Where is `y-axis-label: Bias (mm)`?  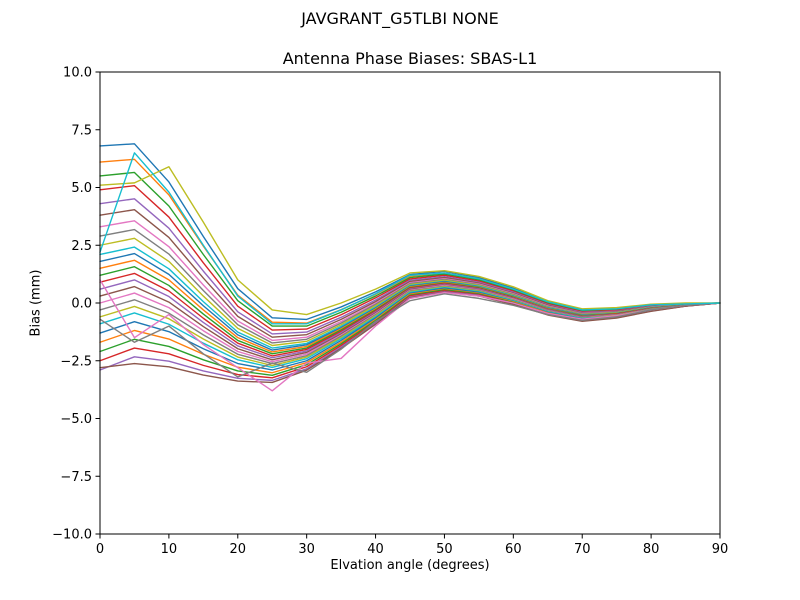
y-axis-label: Bias (mm) is located at coordinates (36, 303).